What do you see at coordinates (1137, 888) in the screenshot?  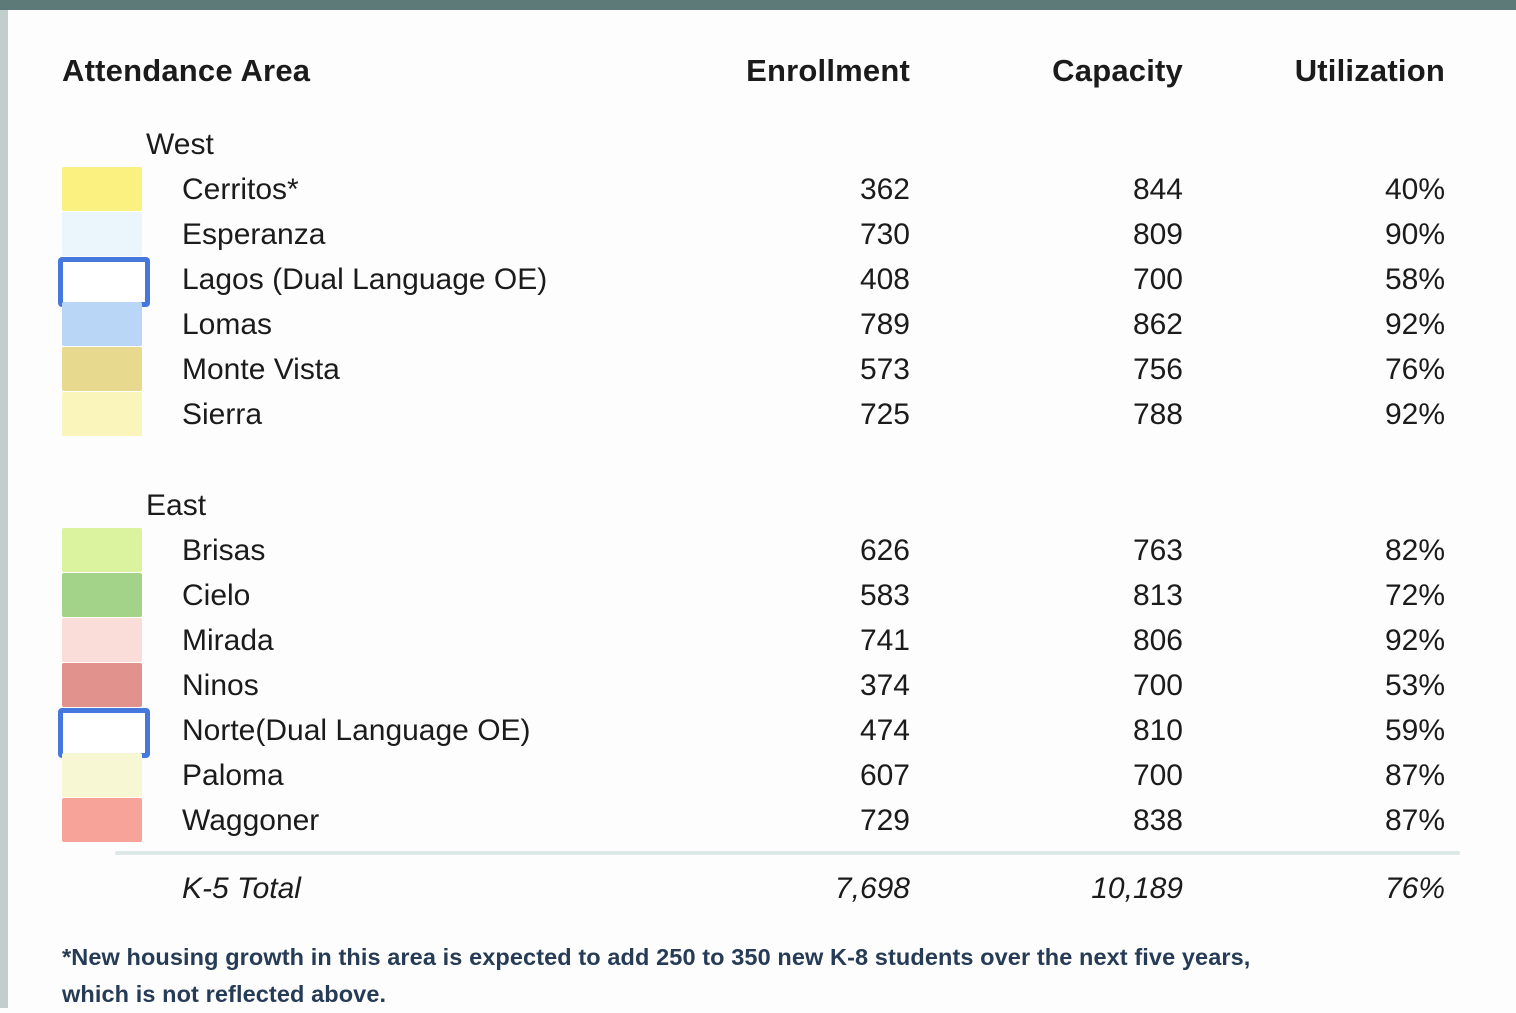 I see `total-capacity: 10,189` at bounding box center [1137, 888].